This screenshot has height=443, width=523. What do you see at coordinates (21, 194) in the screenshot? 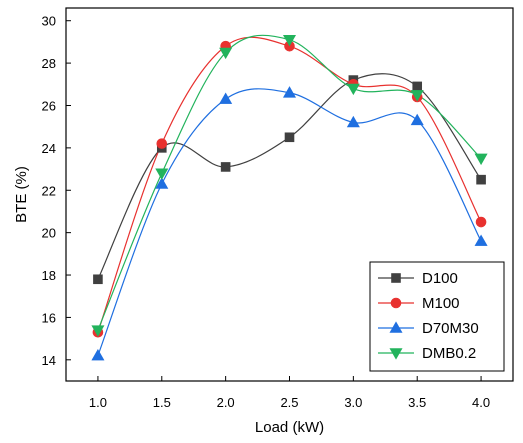
I see `y-axis-title: BTE (%)` at bounding box center [21, 194].